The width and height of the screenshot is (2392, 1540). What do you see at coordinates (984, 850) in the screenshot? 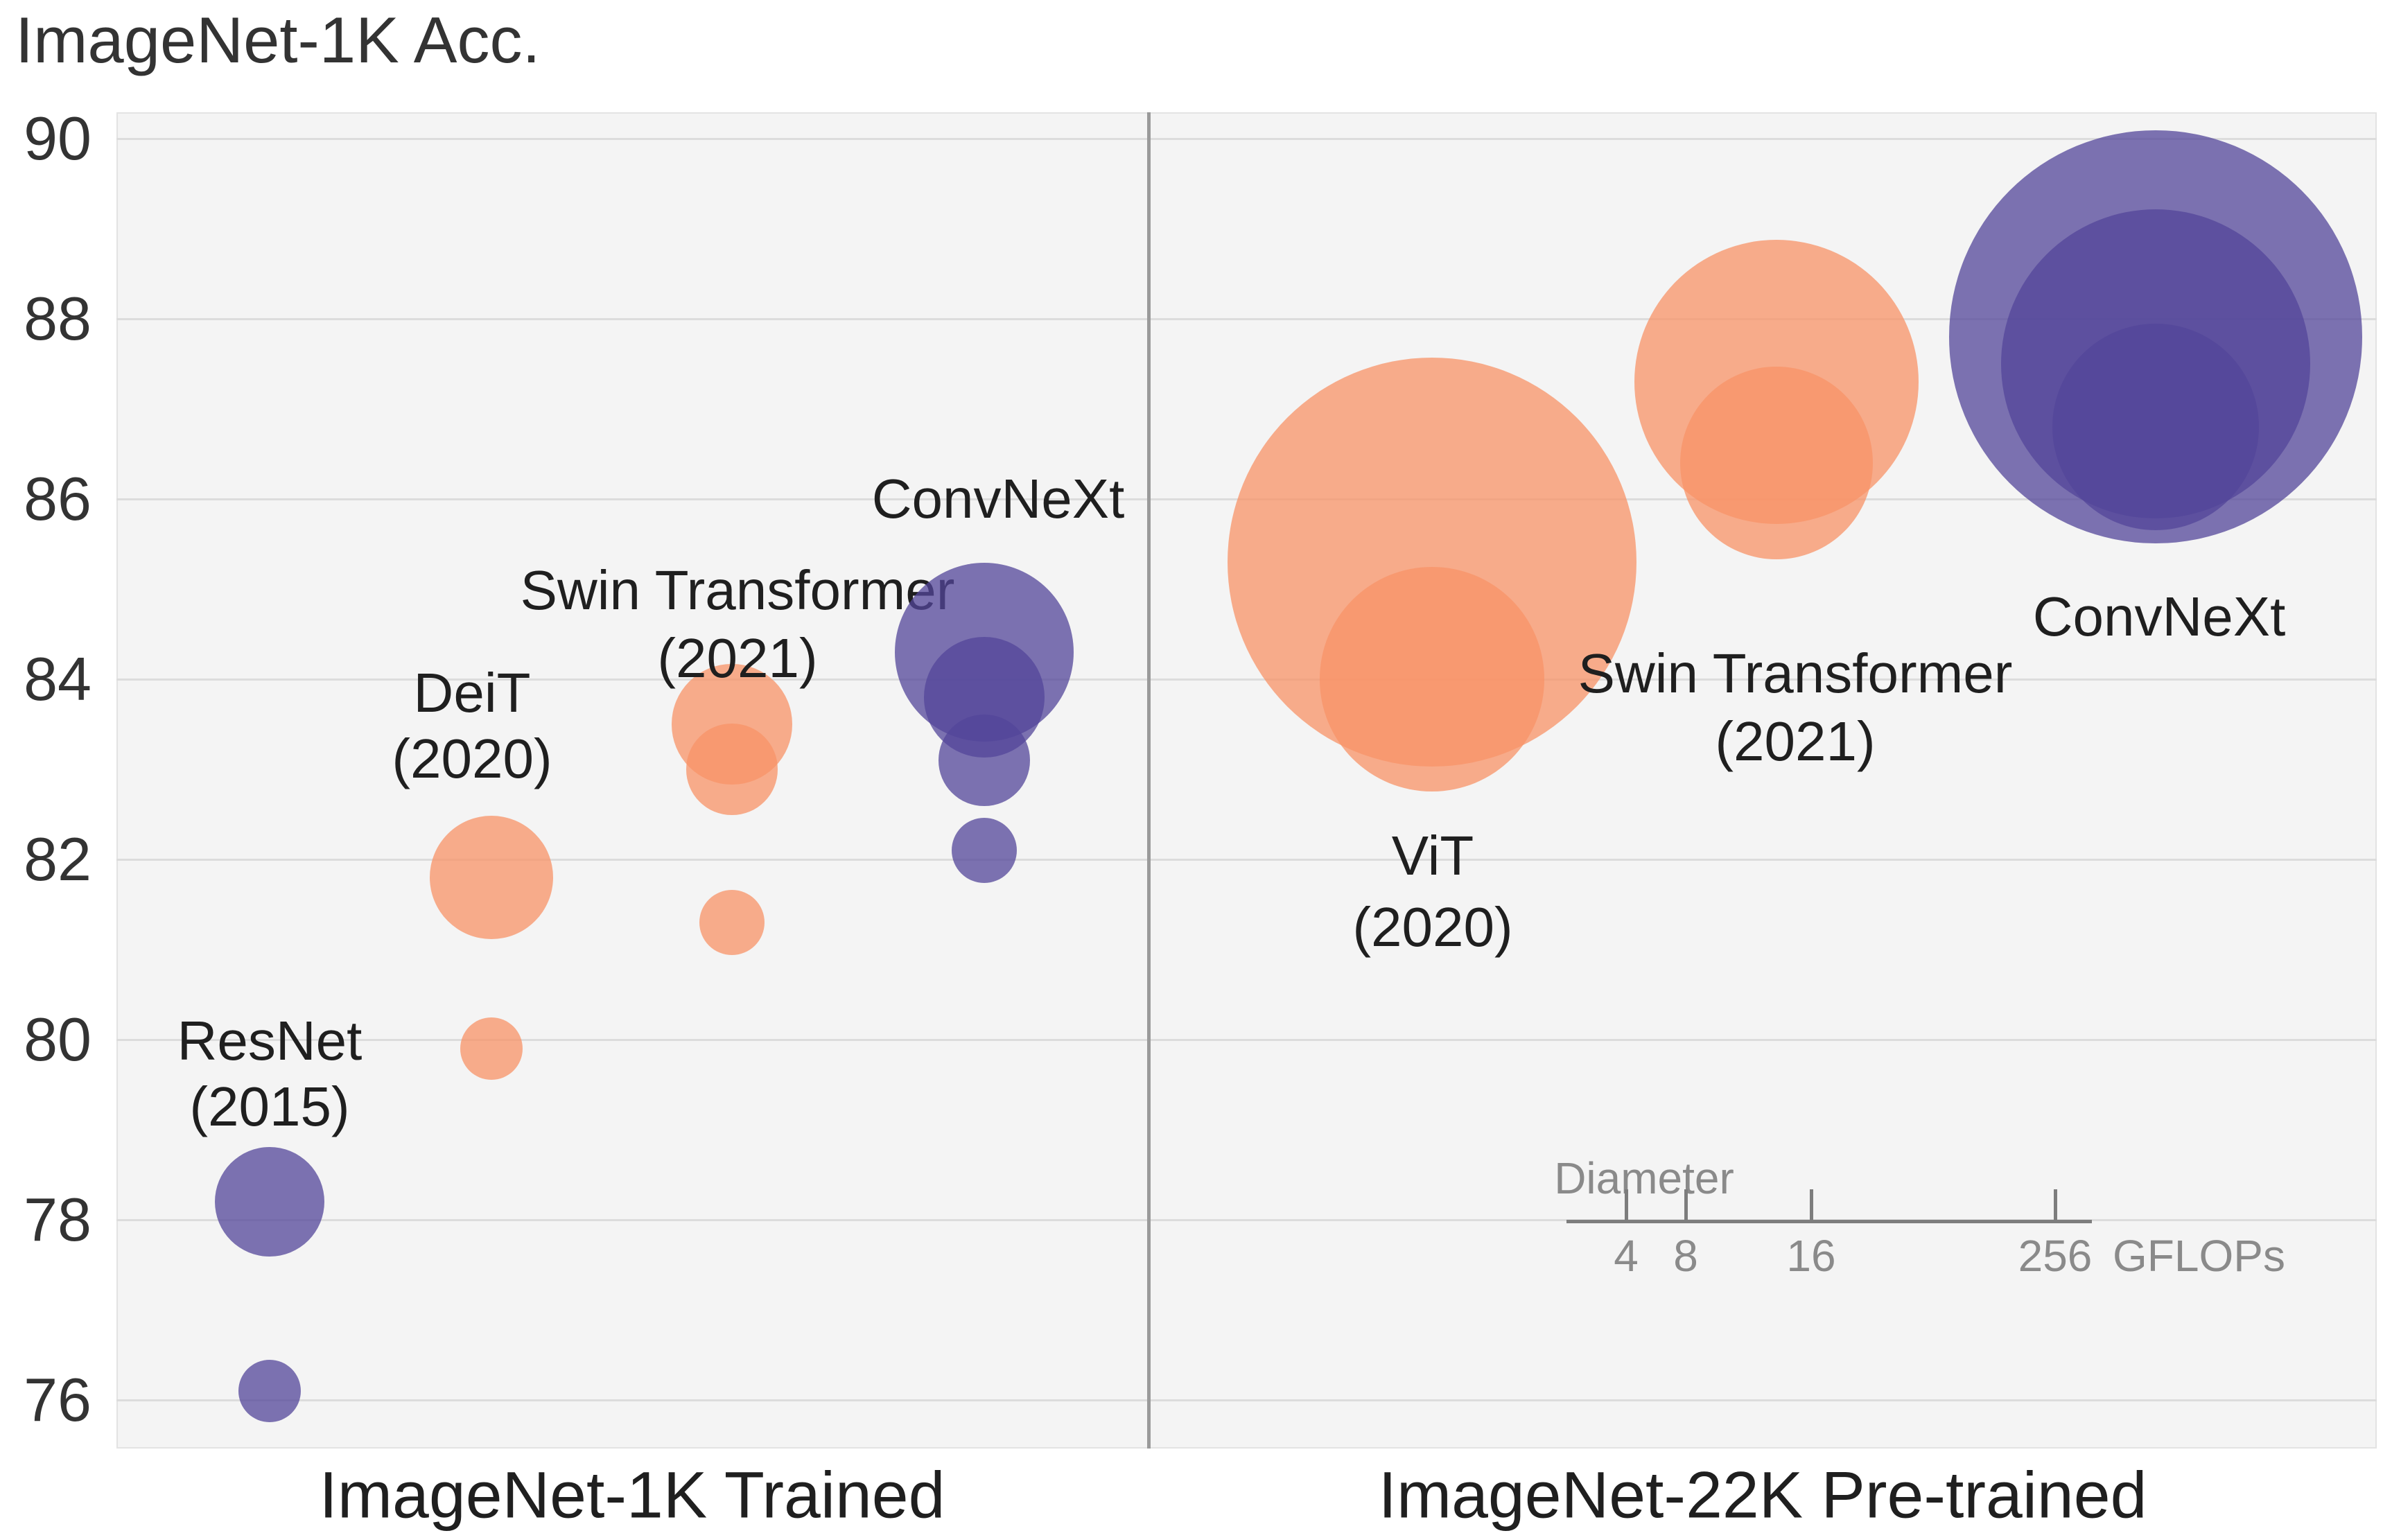
I see `bubble-ConvNeXt-82.1` at bounding box center [984, 850].